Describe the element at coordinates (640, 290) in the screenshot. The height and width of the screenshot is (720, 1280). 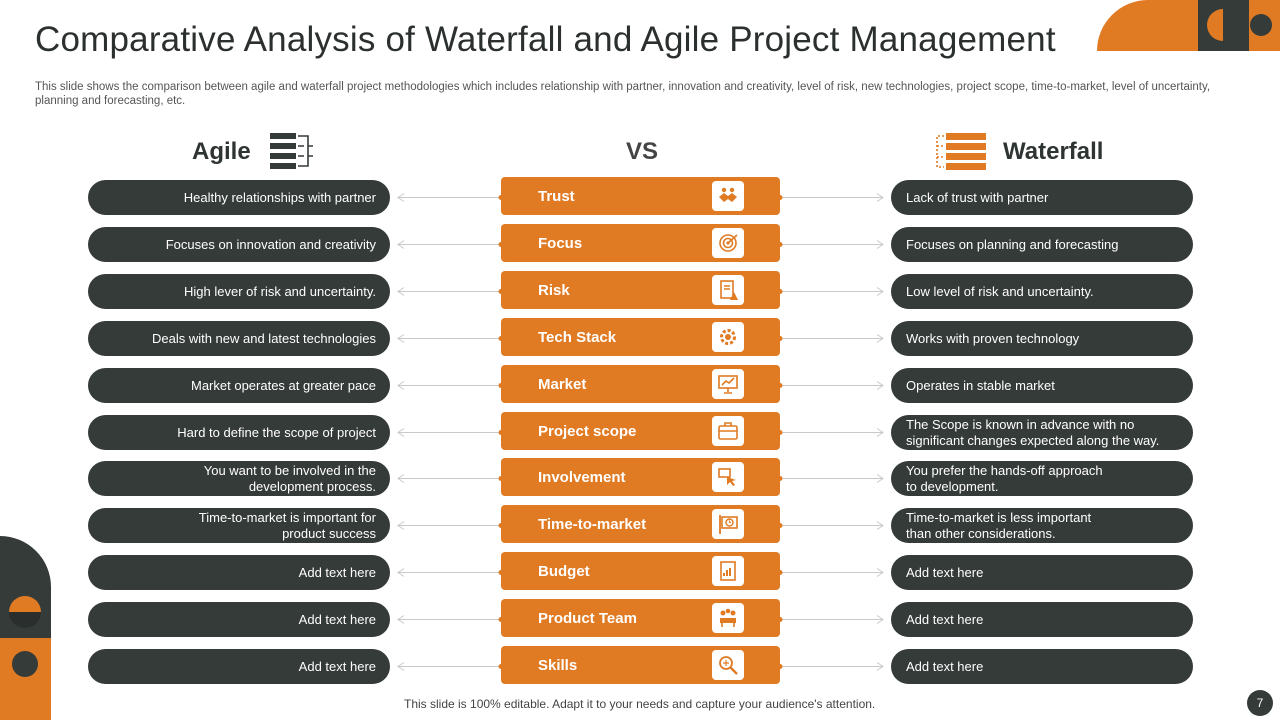
I see `criterion-box: Risk` at that location.